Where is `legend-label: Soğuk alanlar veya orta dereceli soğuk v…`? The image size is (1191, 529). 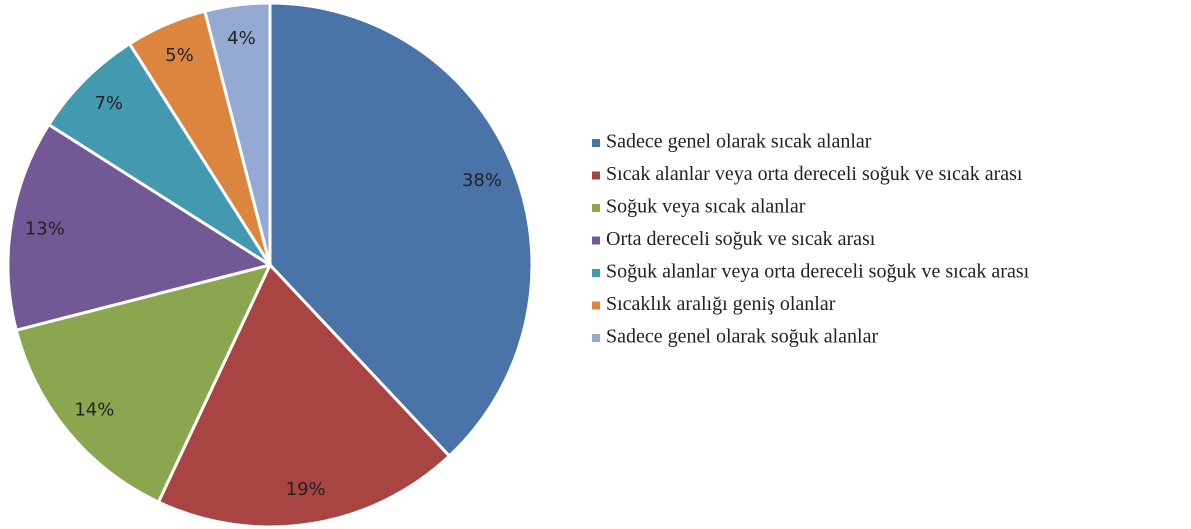 legend-label: Soğuk alanlar veya orta dereceli soğuk v… is located at coordinates (818, 272).